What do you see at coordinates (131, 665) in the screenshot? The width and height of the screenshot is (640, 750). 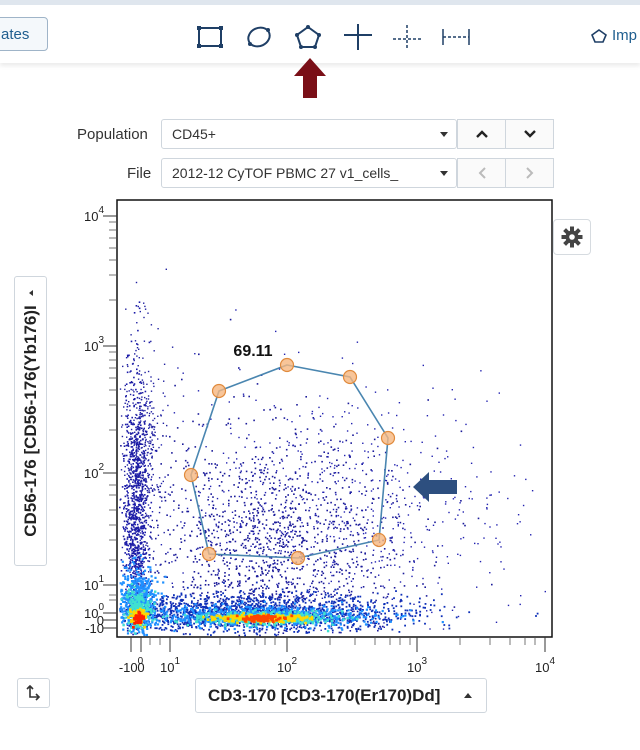 I see `x-tick-label: -100` at bounding box center [131, 665].